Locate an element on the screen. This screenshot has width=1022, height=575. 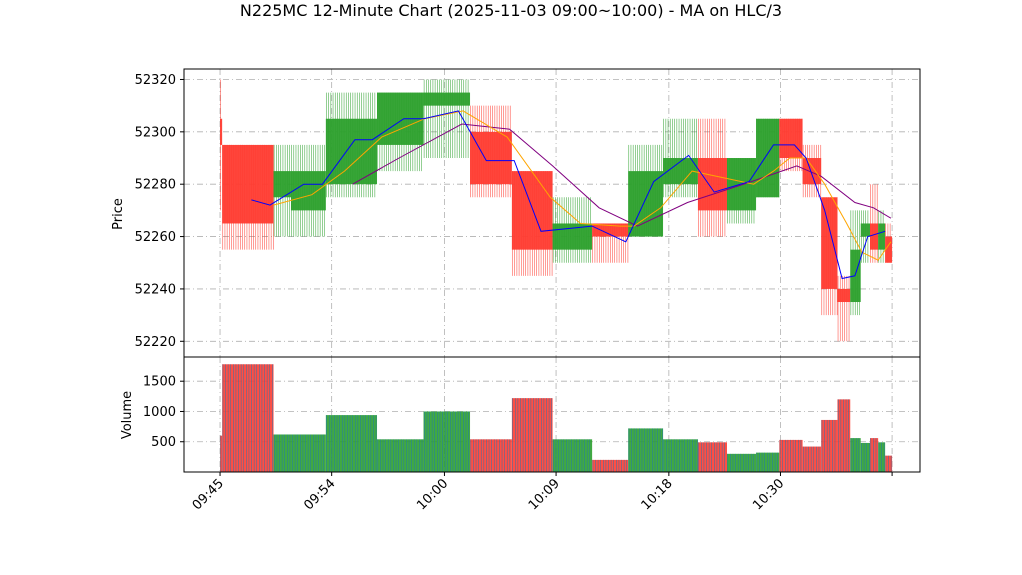
price-tick-label: 52220 is located at coordinates (155, 342).